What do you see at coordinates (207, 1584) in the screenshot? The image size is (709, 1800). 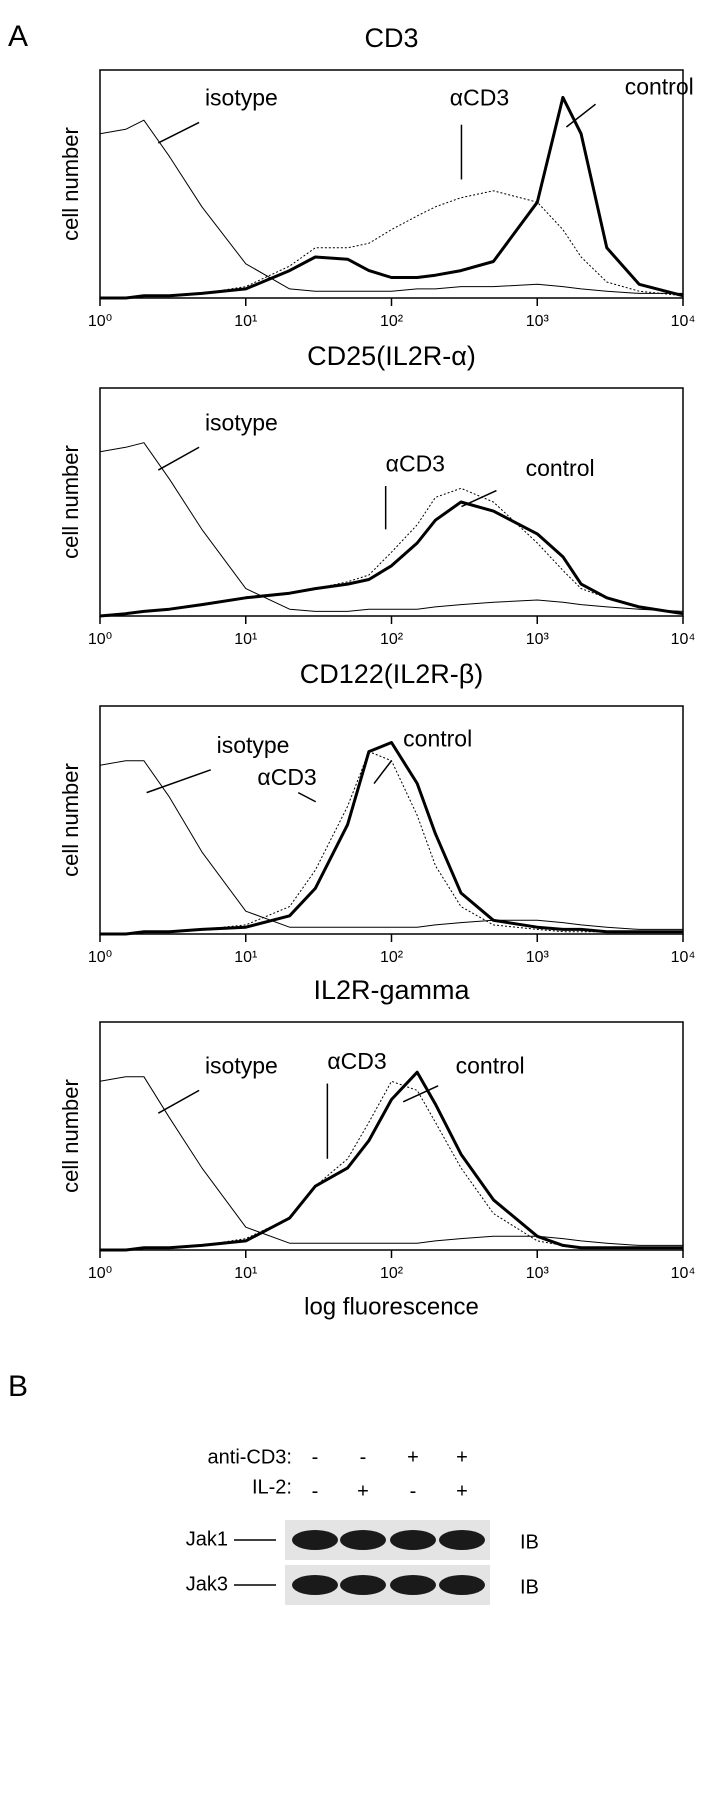 I see `blot-label: Jak3` at bounding box center [207, 1584].